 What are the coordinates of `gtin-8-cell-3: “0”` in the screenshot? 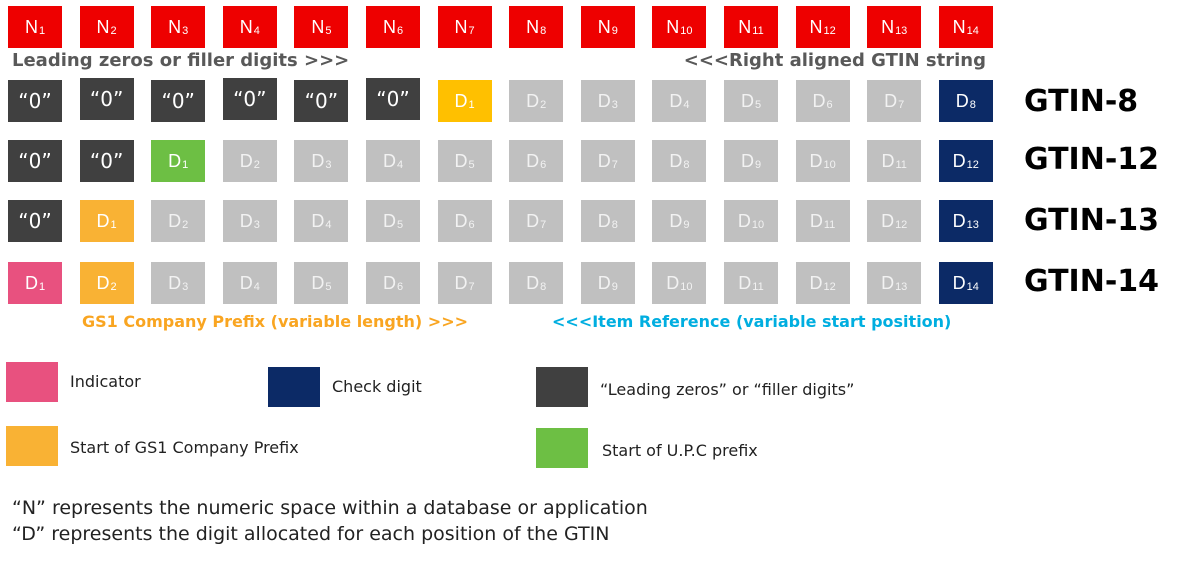 It's located at (178, 101).